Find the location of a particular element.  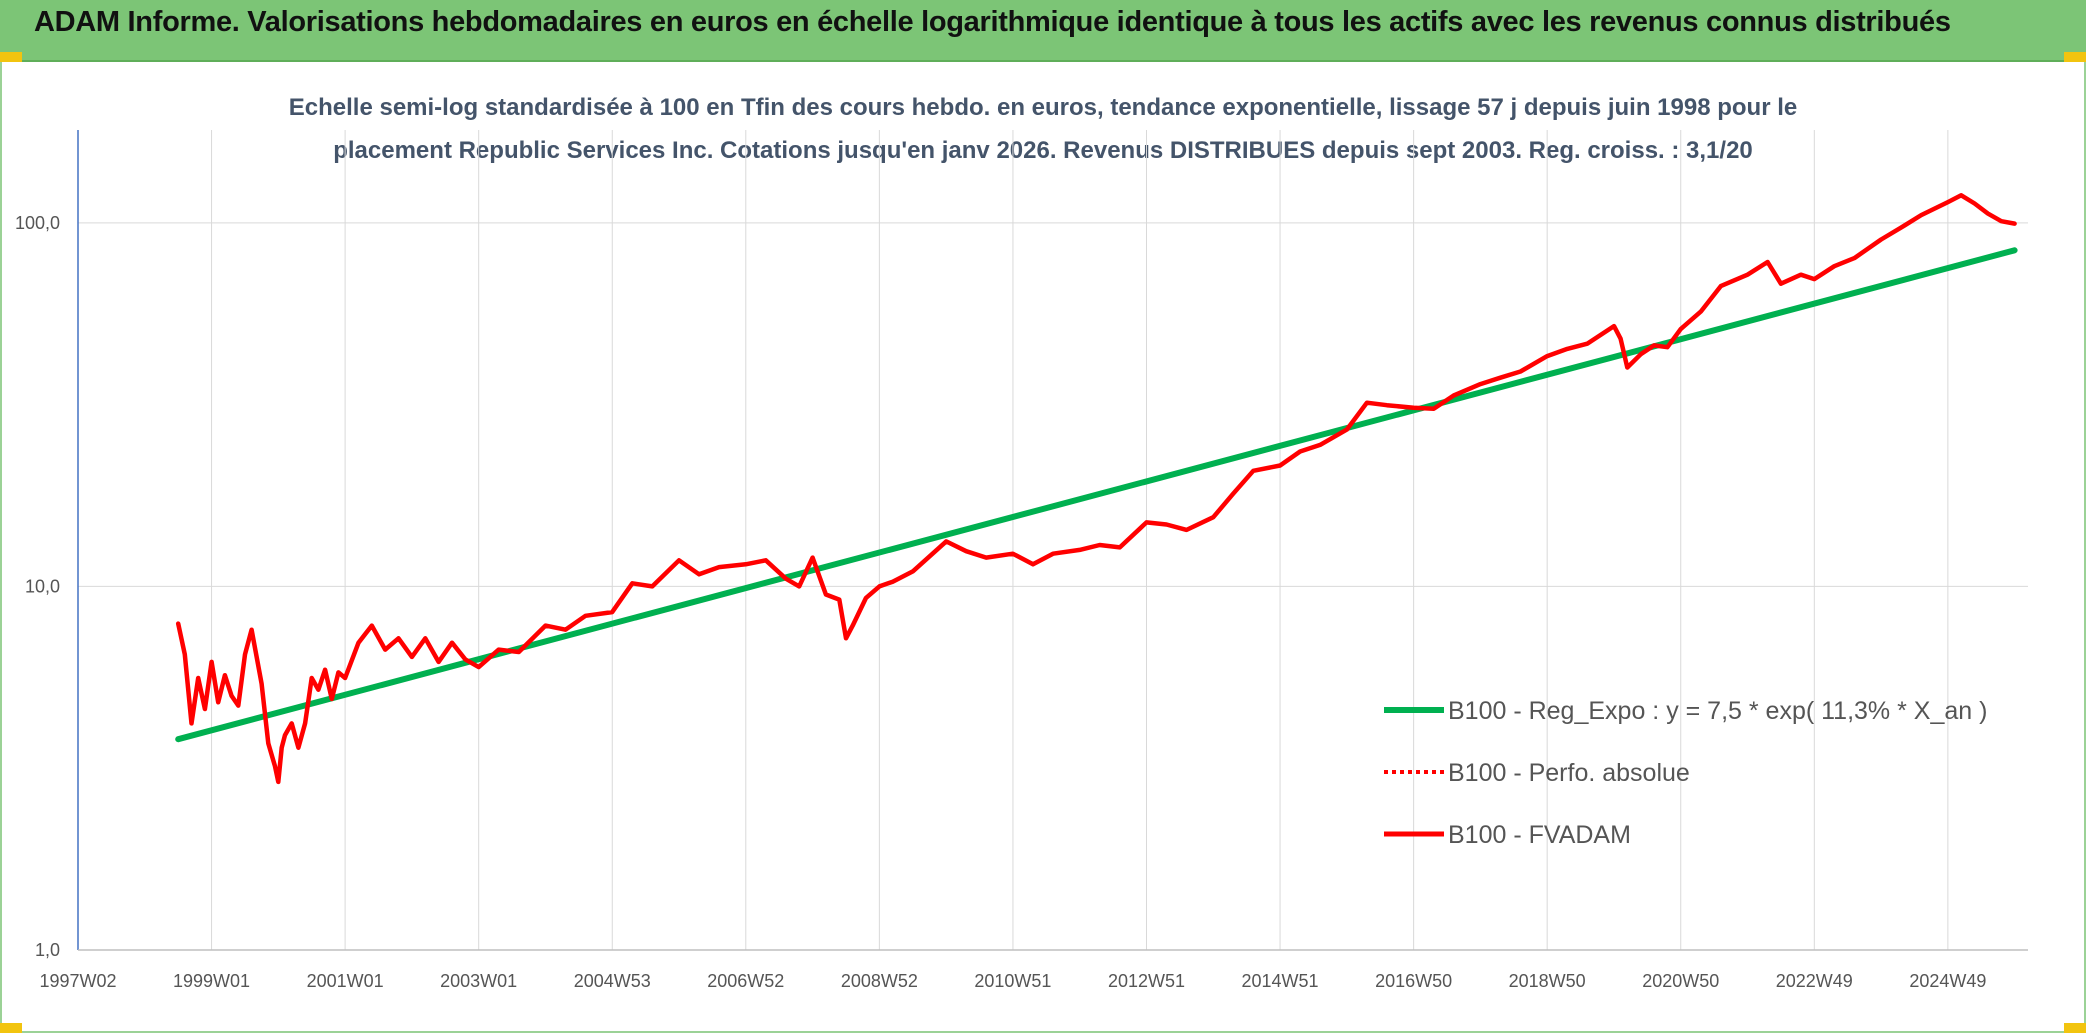

x-tick-label: 2010W51 is located at coordinates (1012, 981).